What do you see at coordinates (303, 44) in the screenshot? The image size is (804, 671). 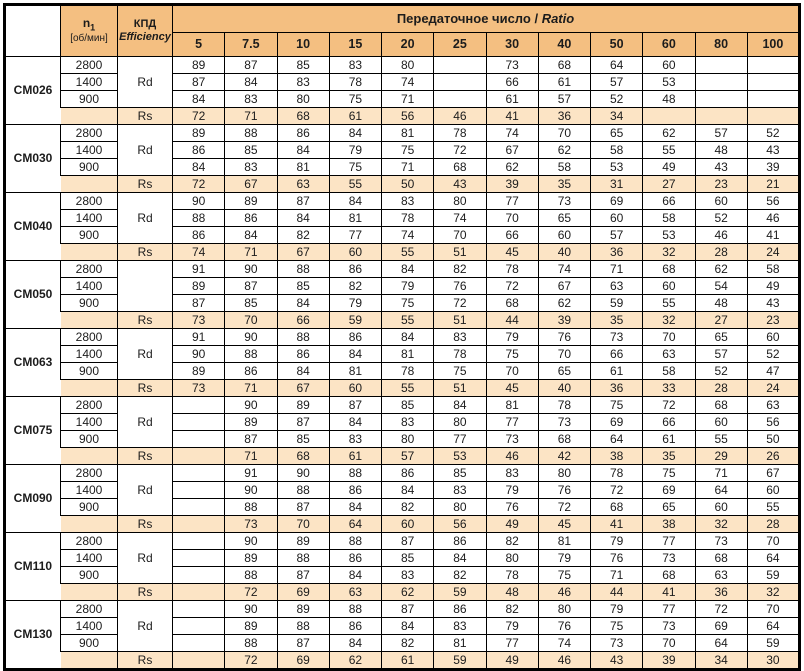 I see `ratio-col-header: 10` at bounding box center [303, 44].